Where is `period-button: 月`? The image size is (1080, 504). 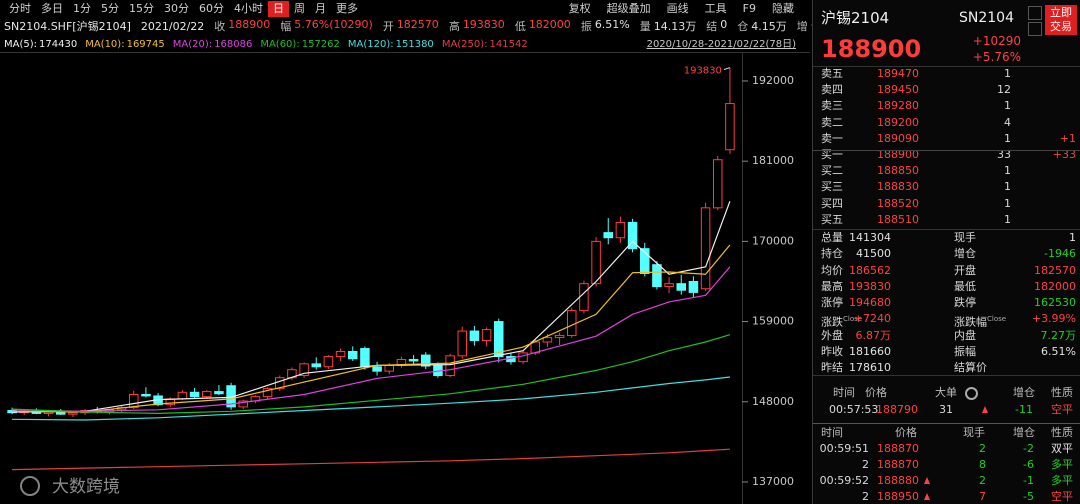
period-button: 月 is located at coordinates (320, 8).